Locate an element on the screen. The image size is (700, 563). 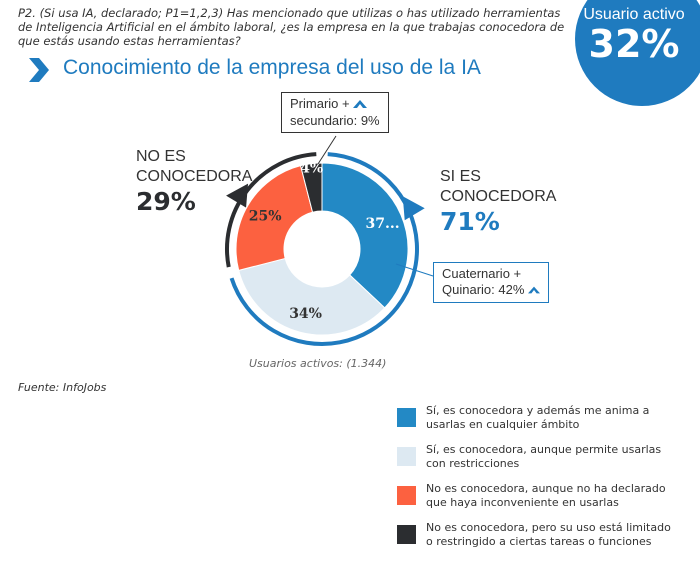
group-si-value: 71% is located at coordinates (470, 221).